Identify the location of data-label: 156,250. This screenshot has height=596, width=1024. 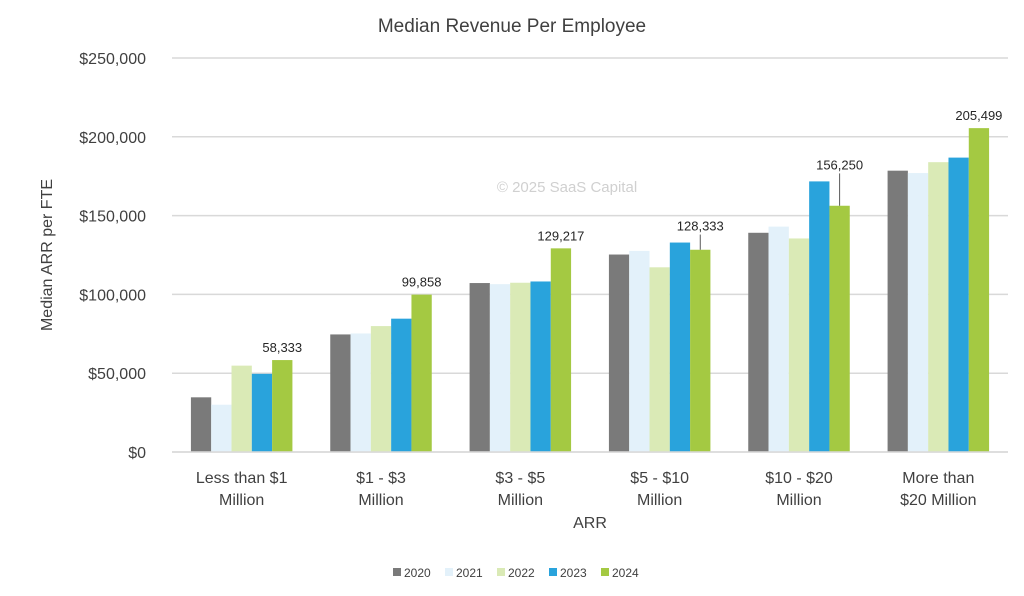
(839, 164).